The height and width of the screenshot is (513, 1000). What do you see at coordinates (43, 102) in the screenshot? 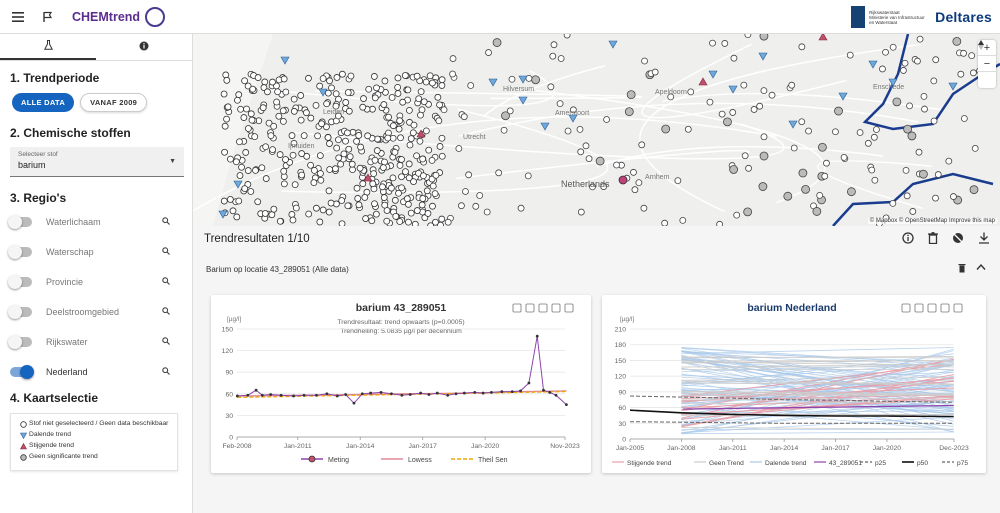
I see `period-all-button: ALLE DATA` at bounding box center [43, 102].